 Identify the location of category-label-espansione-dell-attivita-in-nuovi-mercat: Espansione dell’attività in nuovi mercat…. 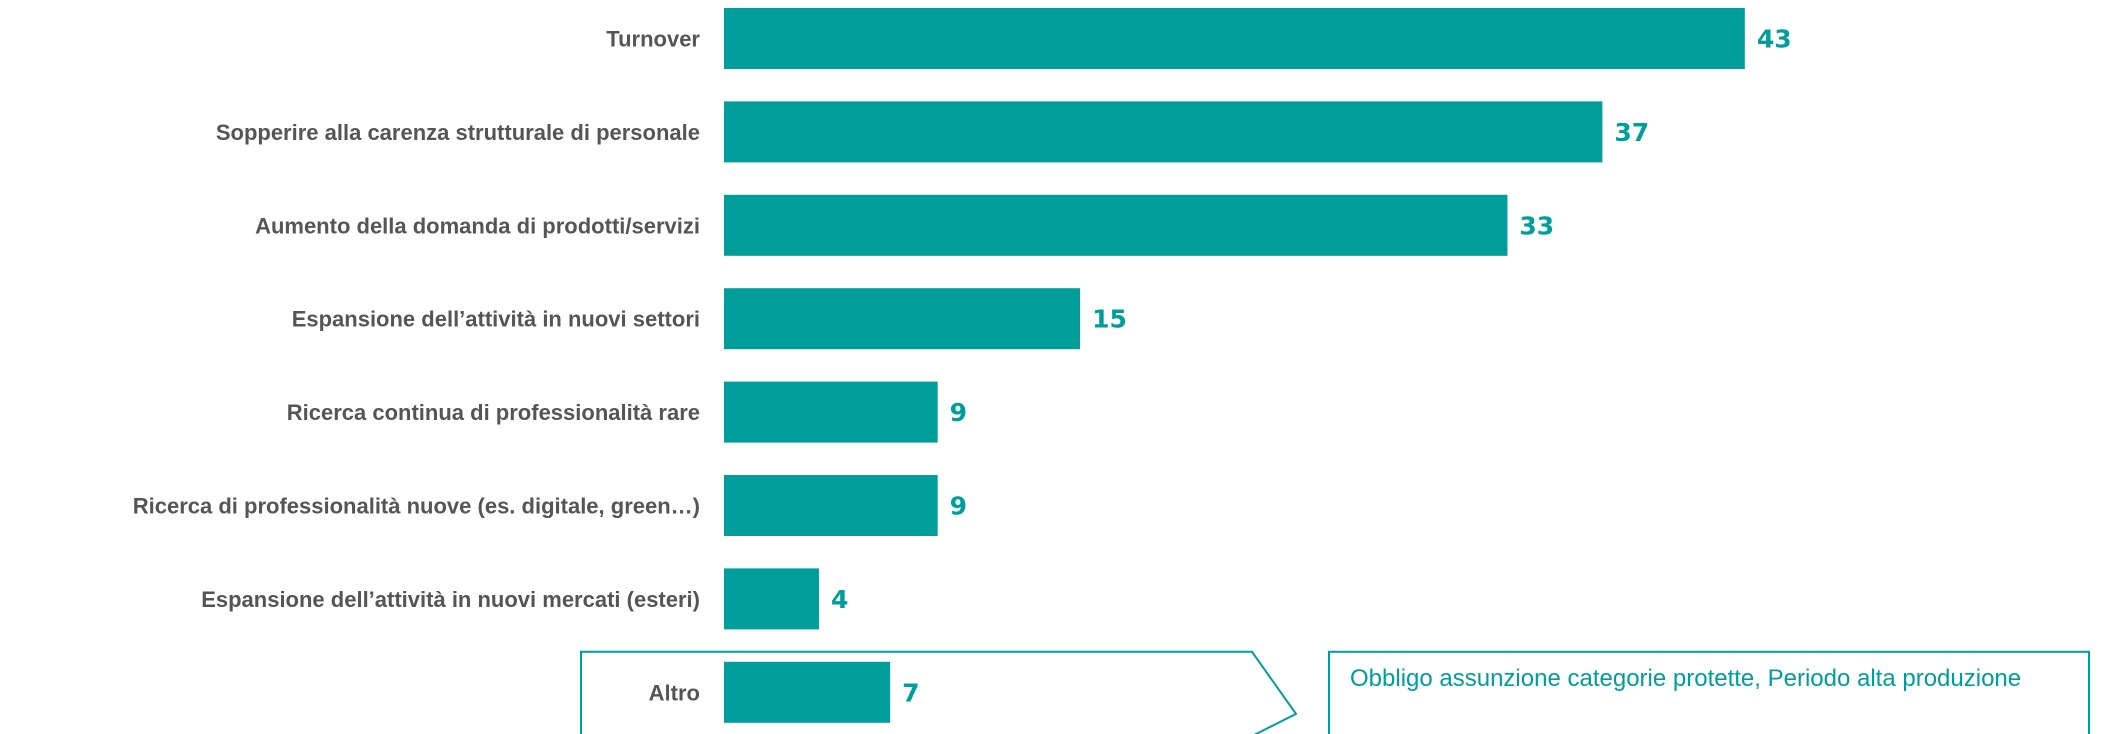
(450, 599).